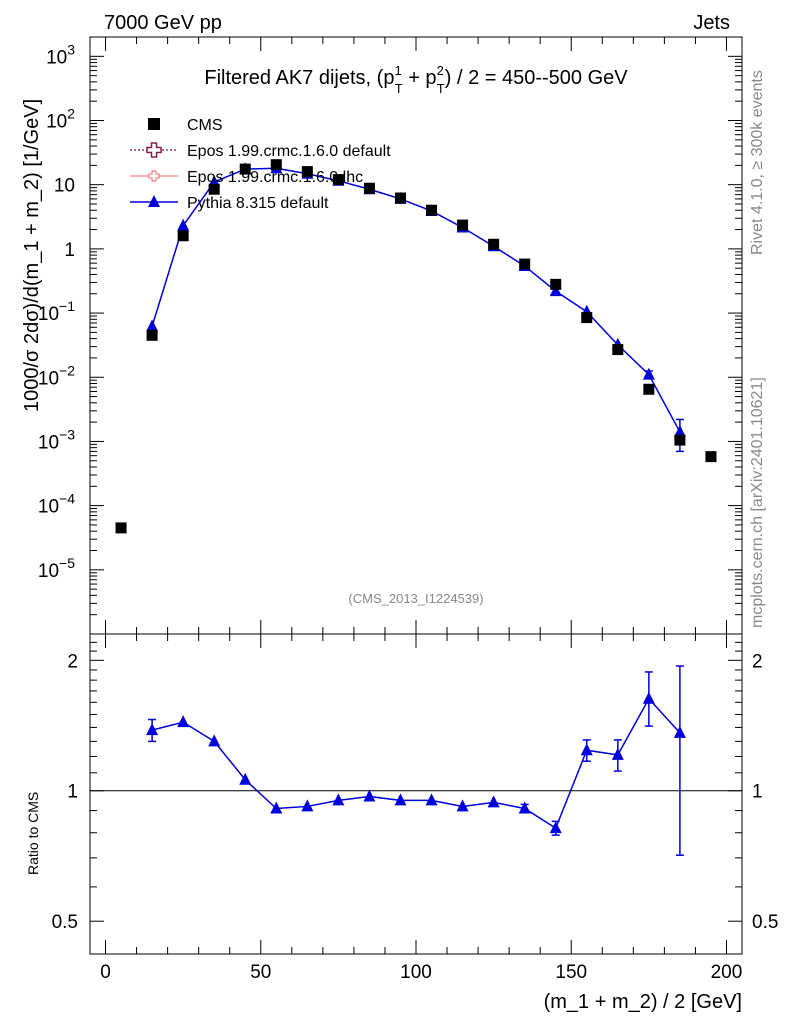 The width and height of the screenshot is (786, 1024). Describe the element at coordinates (67, 434) in the screenshot. I see `y-tick-label-exponent: −3` at that location.